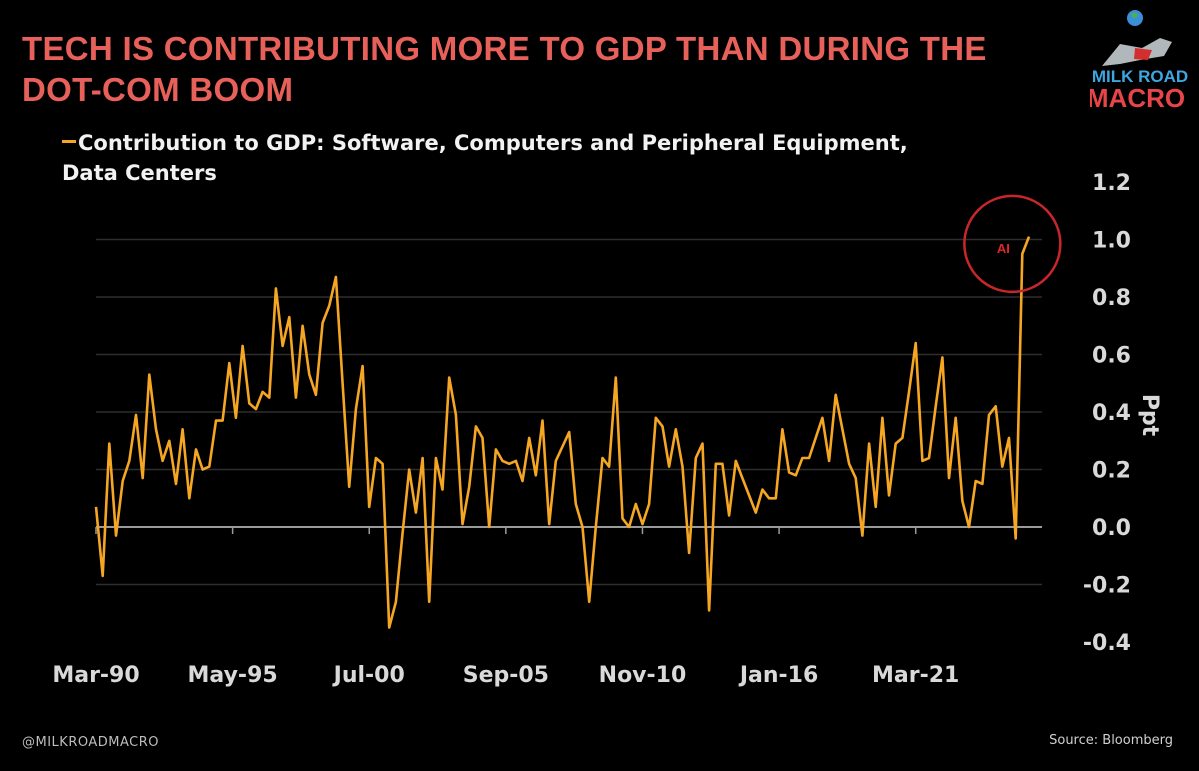  Describe the element at coordinates (506, 675) in the screenshot. I see `x-tick-label: Sep-05` at that location.